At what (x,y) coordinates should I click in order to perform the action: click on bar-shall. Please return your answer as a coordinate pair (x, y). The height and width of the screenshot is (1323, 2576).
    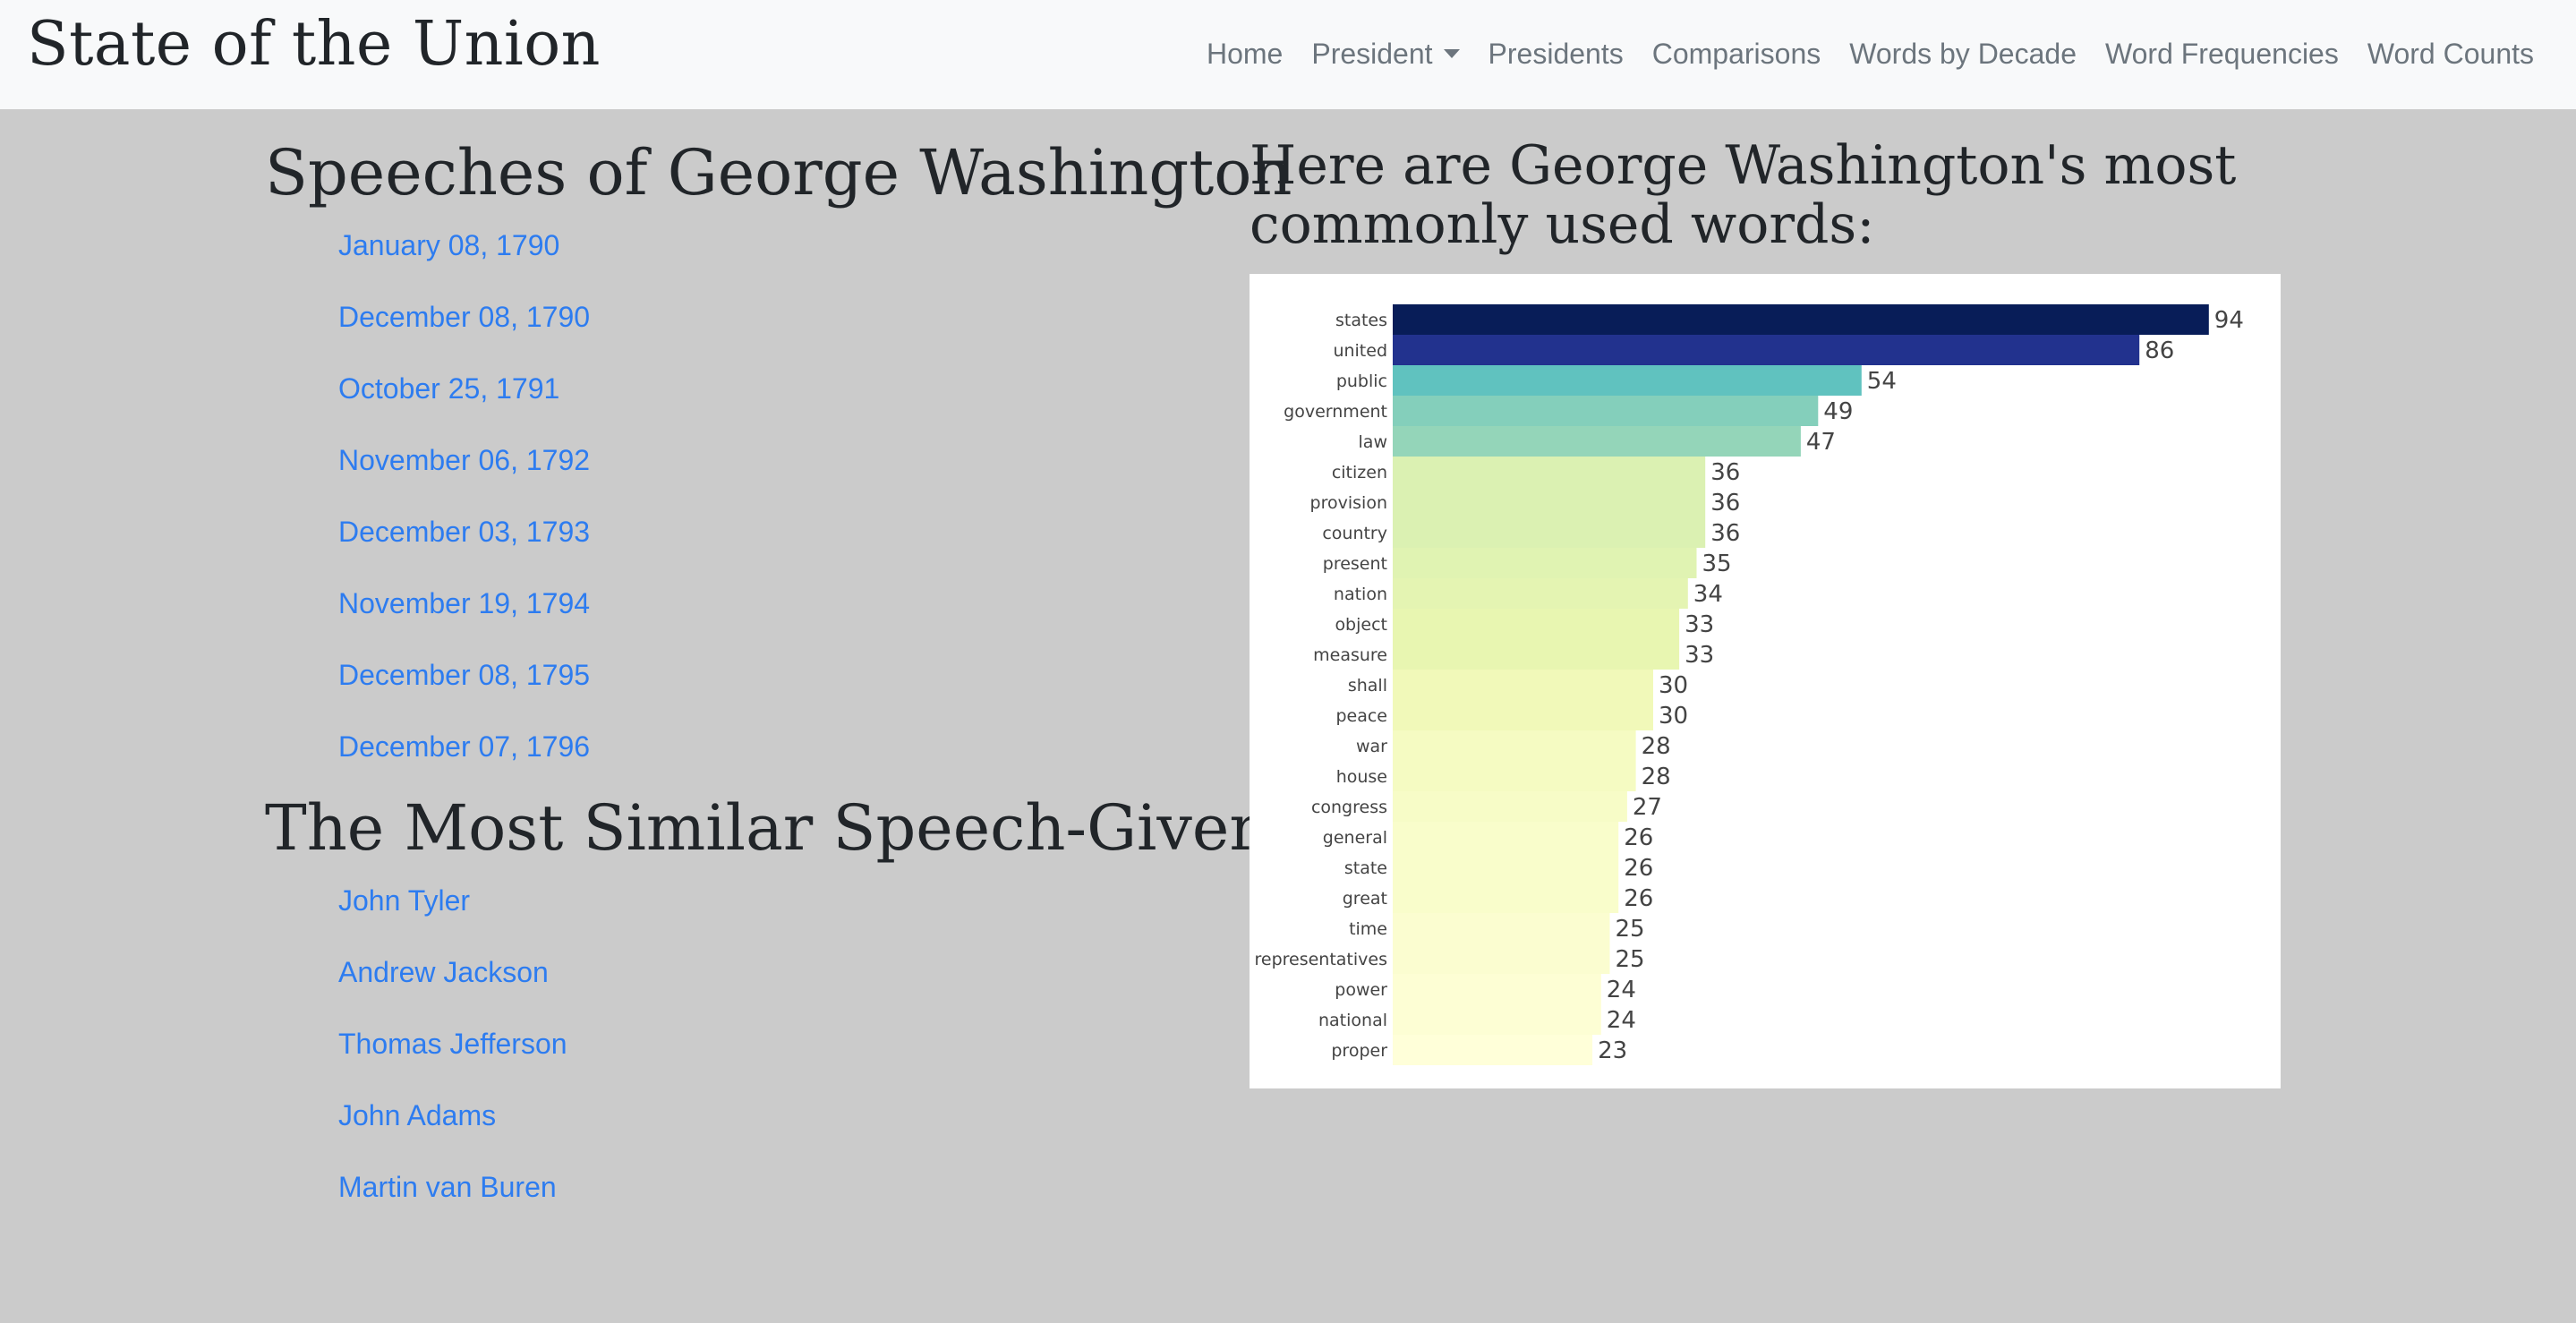
    Looking at the image, I should click on (1523, 685).